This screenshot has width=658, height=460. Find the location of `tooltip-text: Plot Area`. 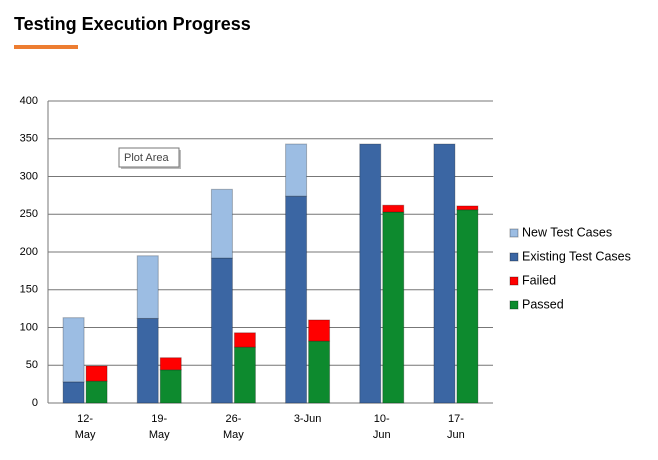

tooltip-text: Plot Area is located at coordinates (147, 158).